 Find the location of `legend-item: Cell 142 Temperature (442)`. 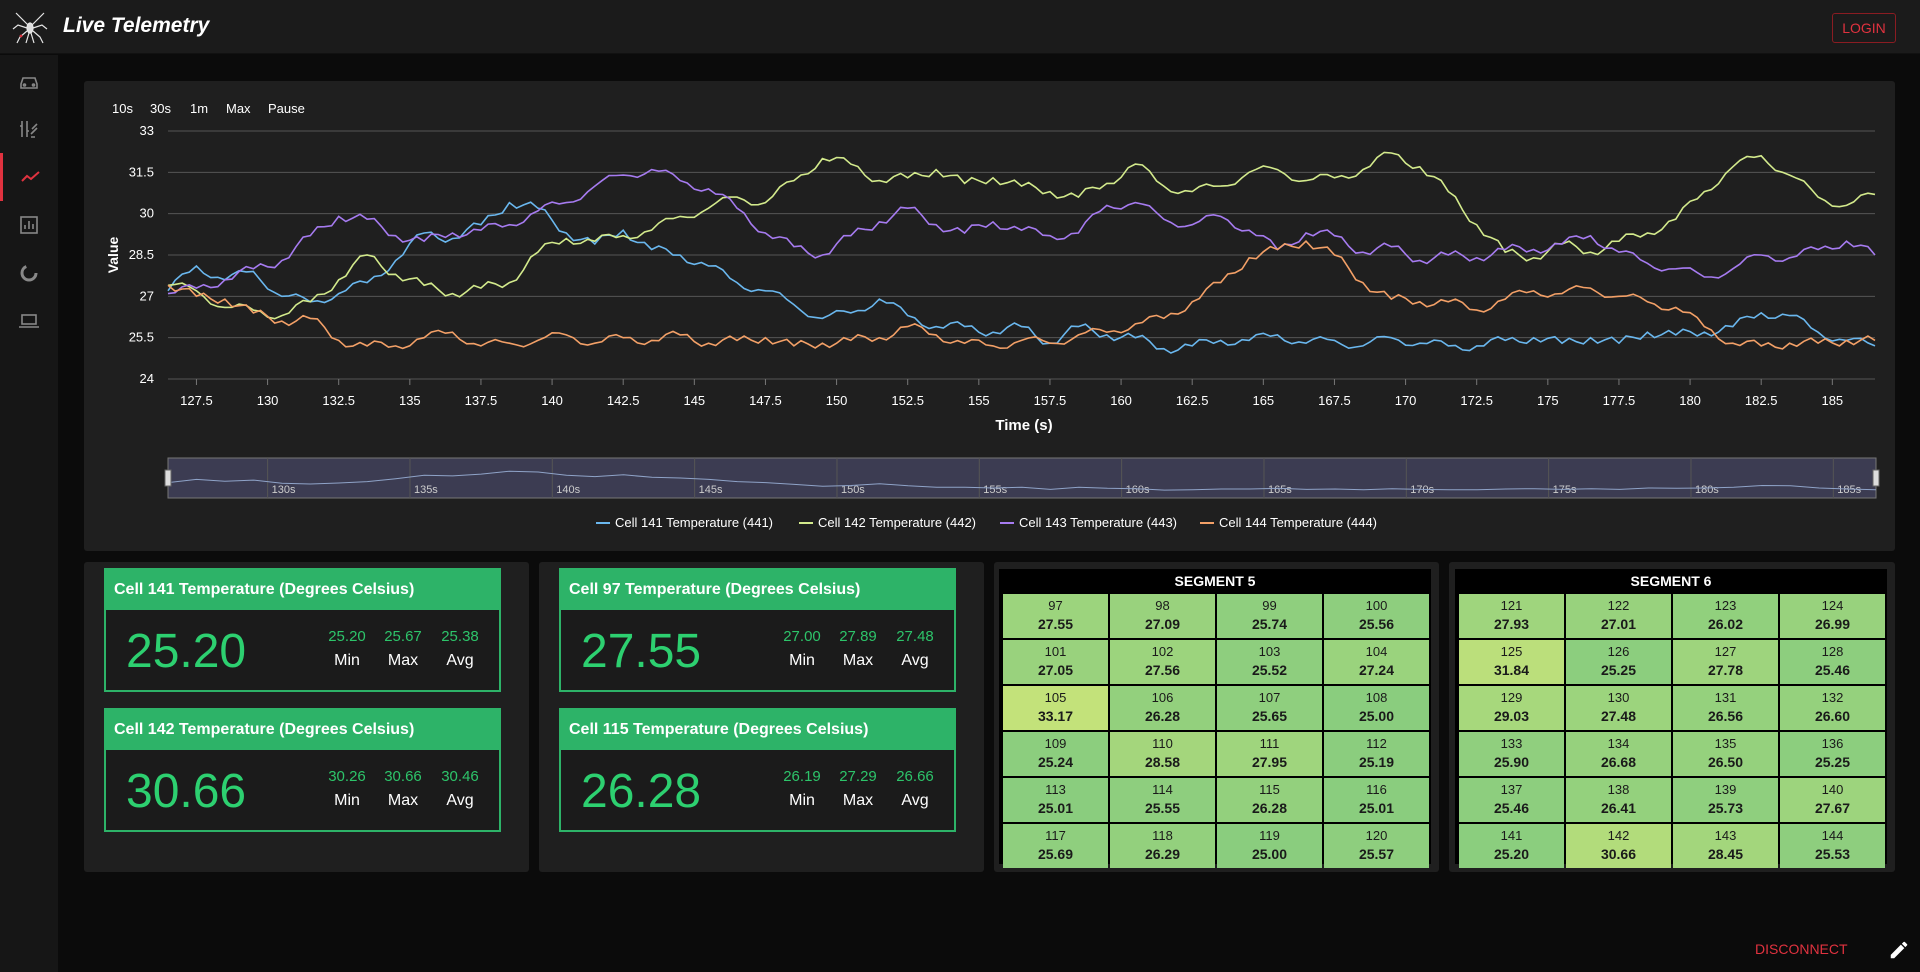

legend-item: Cell 142 Temperature (442) is located at coordinates (887, 522).